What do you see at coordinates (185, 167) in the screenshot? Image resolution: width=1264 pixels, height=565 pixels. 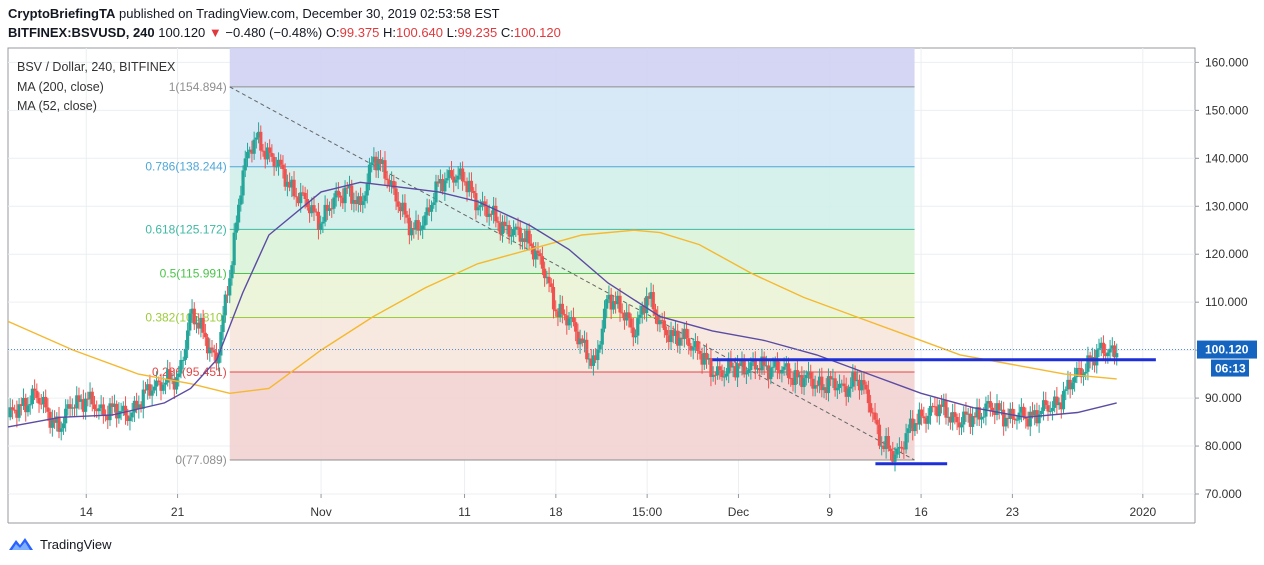 I see `fib-level-label: 0.786(138.244)` at bounding box center [185, 167].